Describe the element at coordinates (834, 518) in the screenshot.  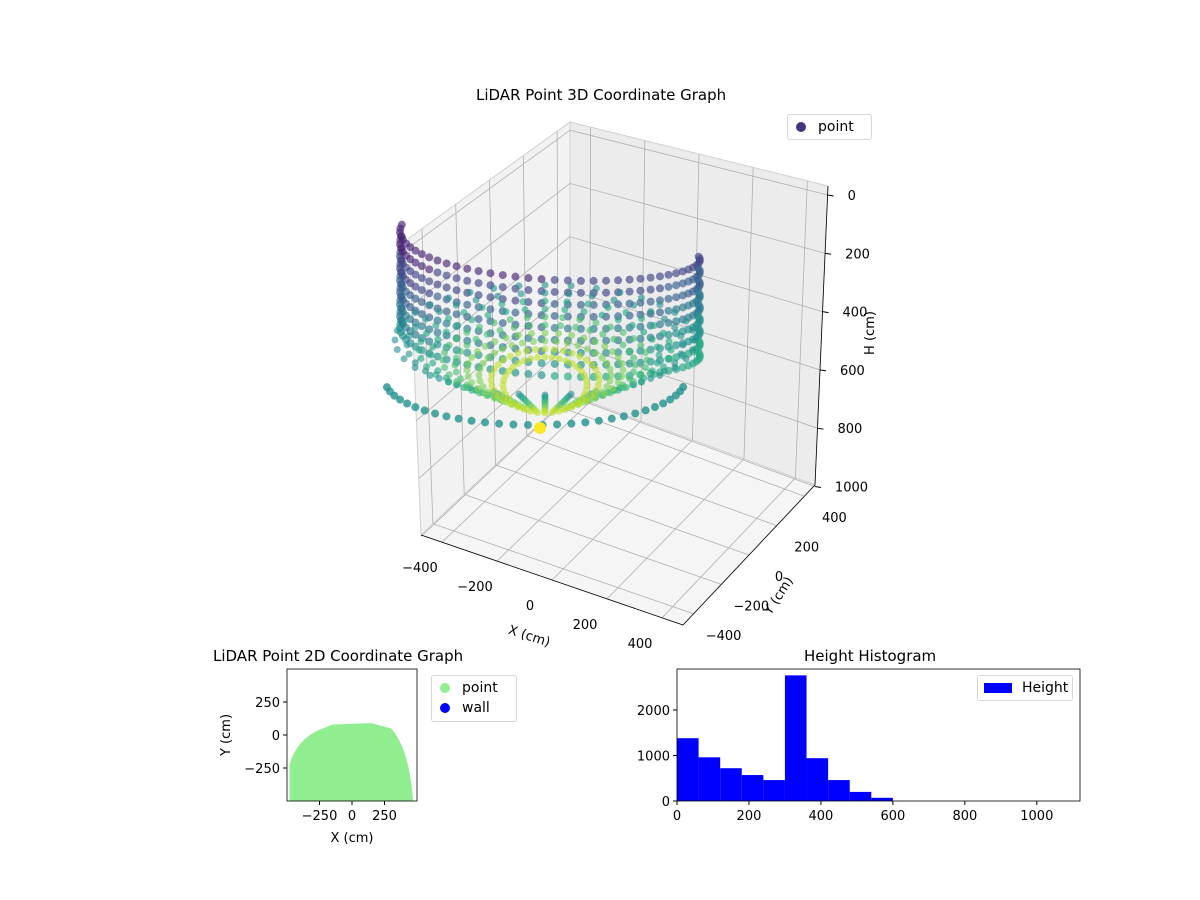
I see `y-tick-label: 400` at that location.